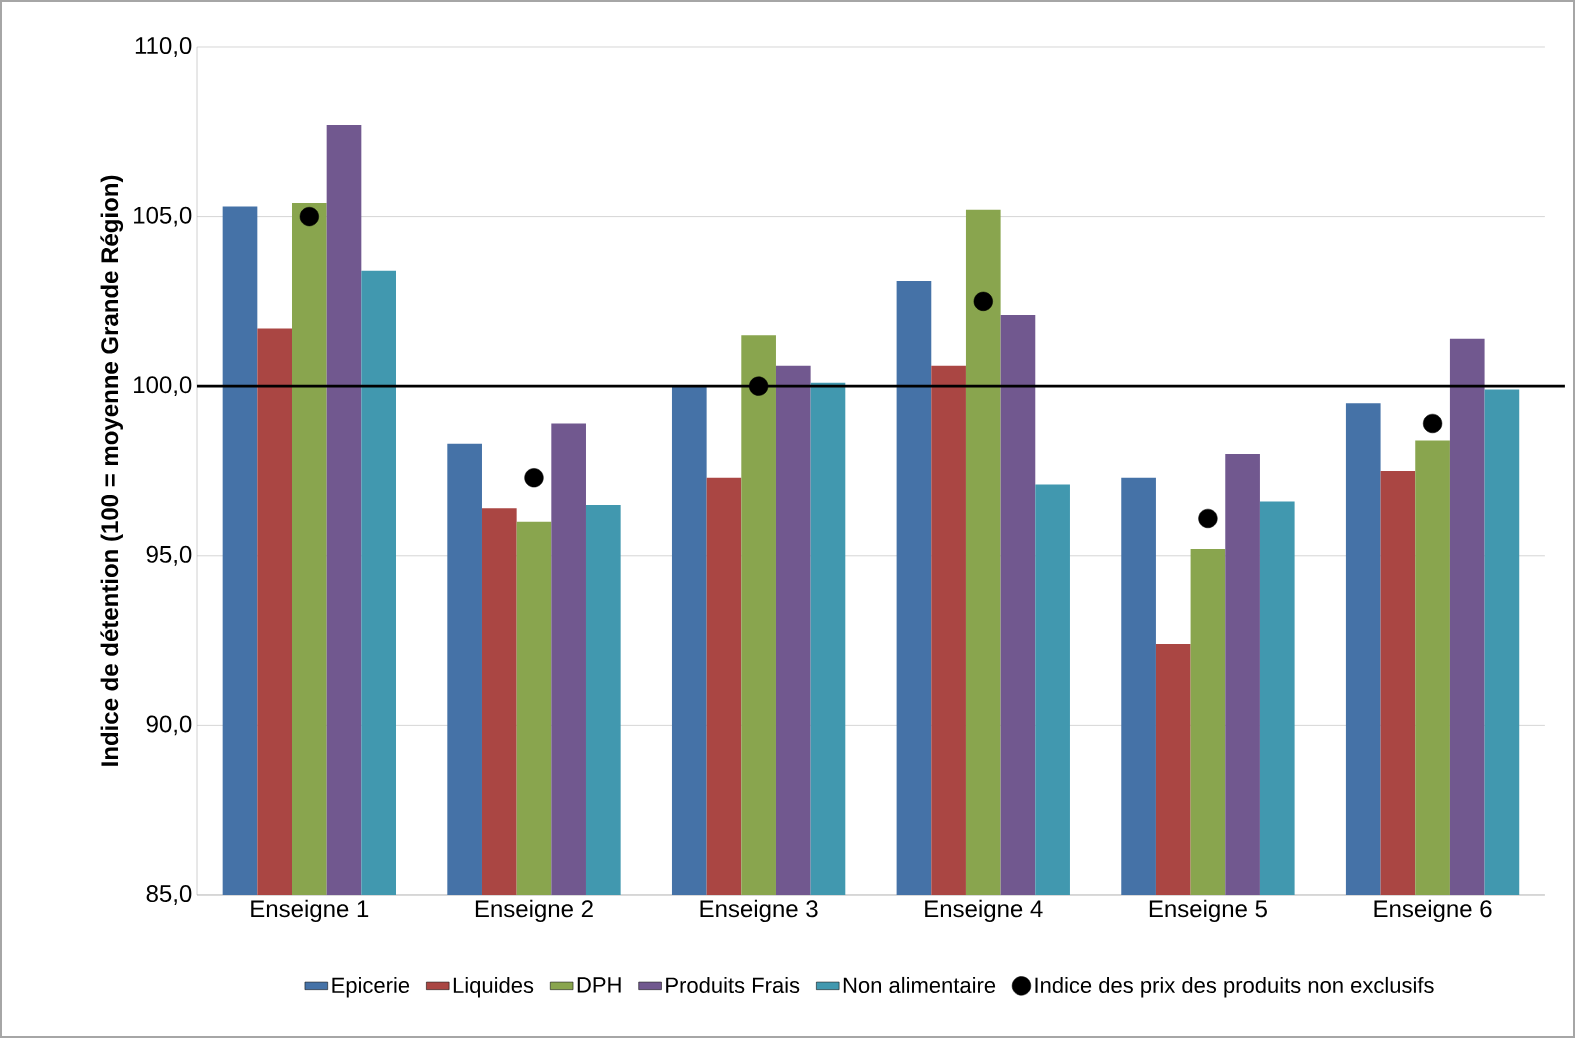 The width and height of the screenshot is (1575, 1038). I want to click on x-tick-label: Enseigne 2, so click(534, 911).